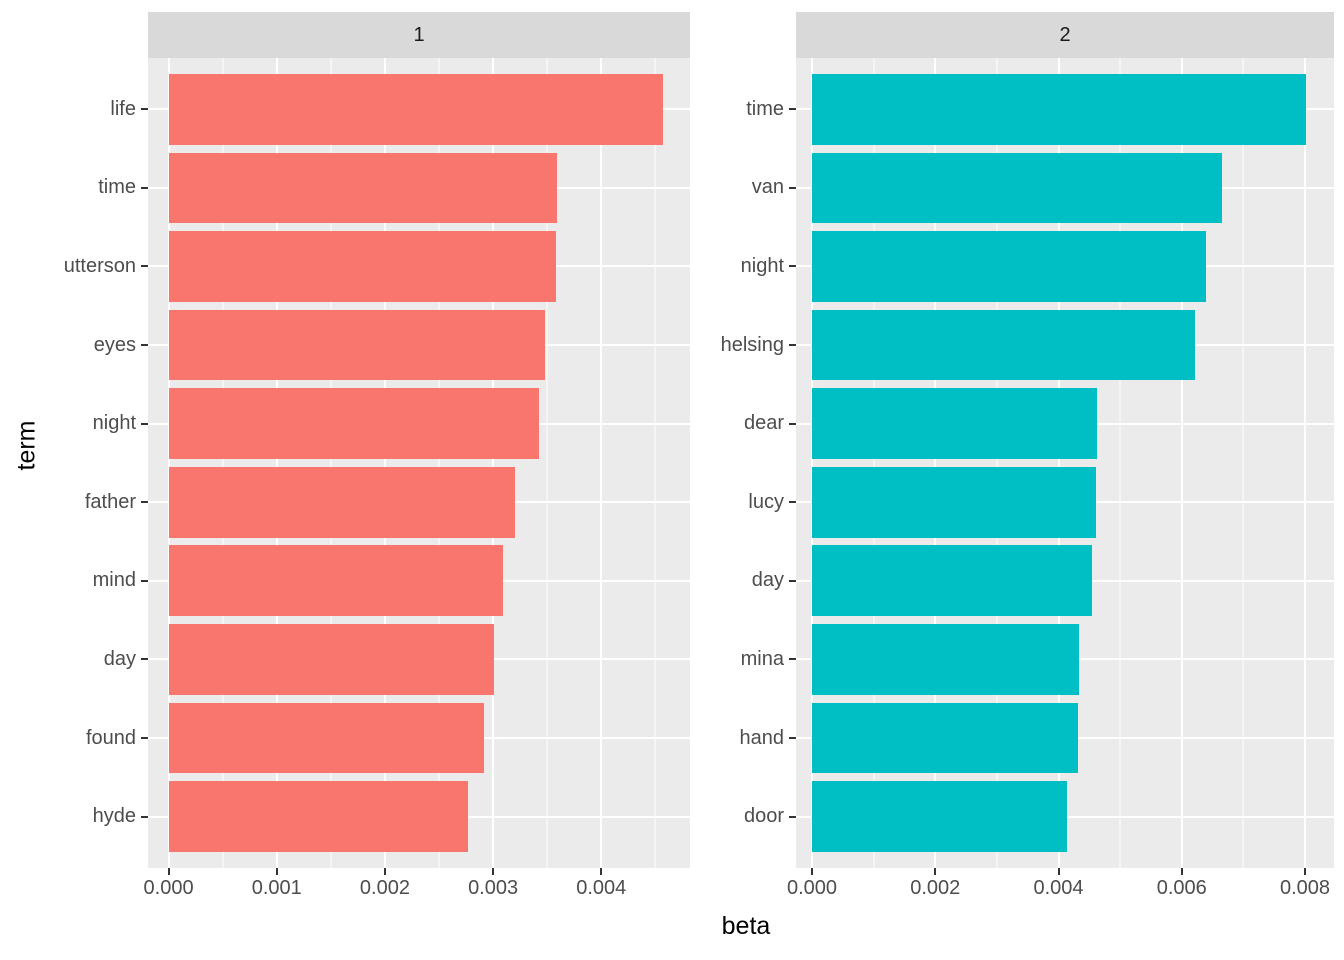 The image size is (1344, 960). Describe the element at coordinates (1065, 266) in the screenshot. I see `bar-row-night` at that location.